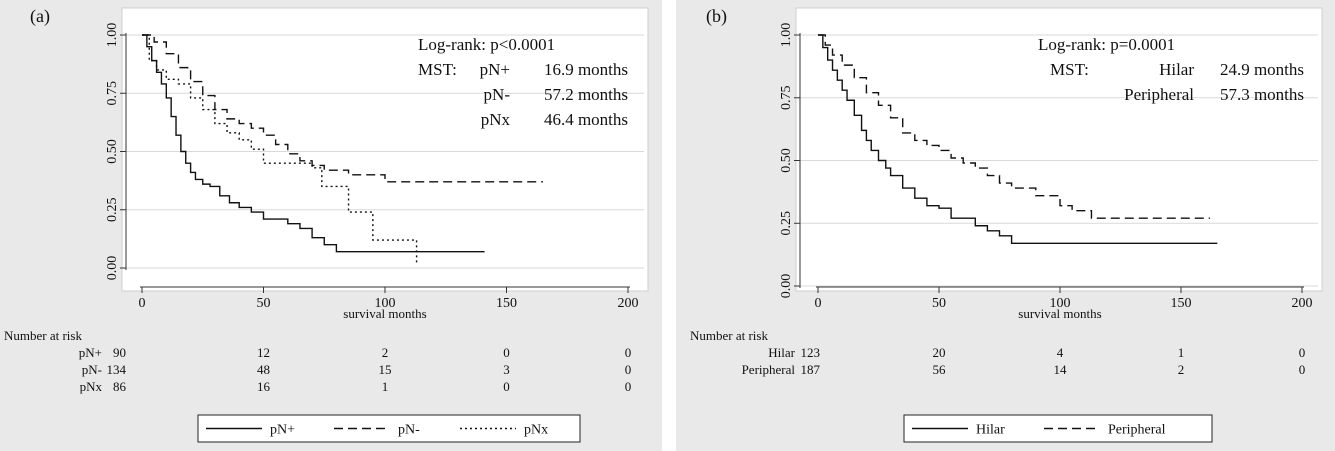 This screenshot has height=451, width=1335. What do you see at coordinates (117, 369) in the screenshot?
I see `risk-count: 134` at bounding box center [117, 369].